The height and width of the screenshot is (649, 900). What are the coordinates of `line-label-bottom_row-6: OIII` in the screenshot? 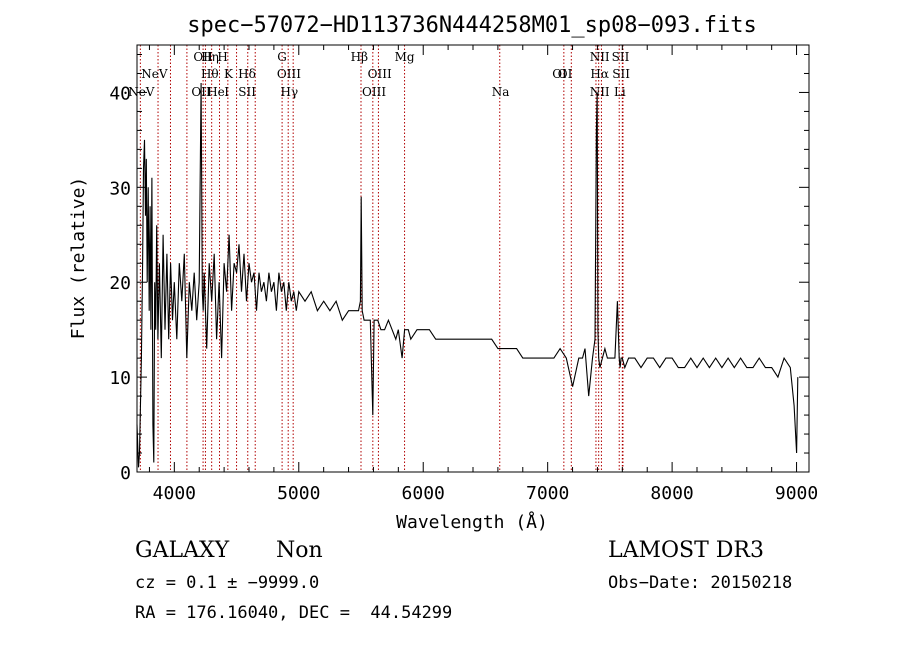 It's located at (374, 92).